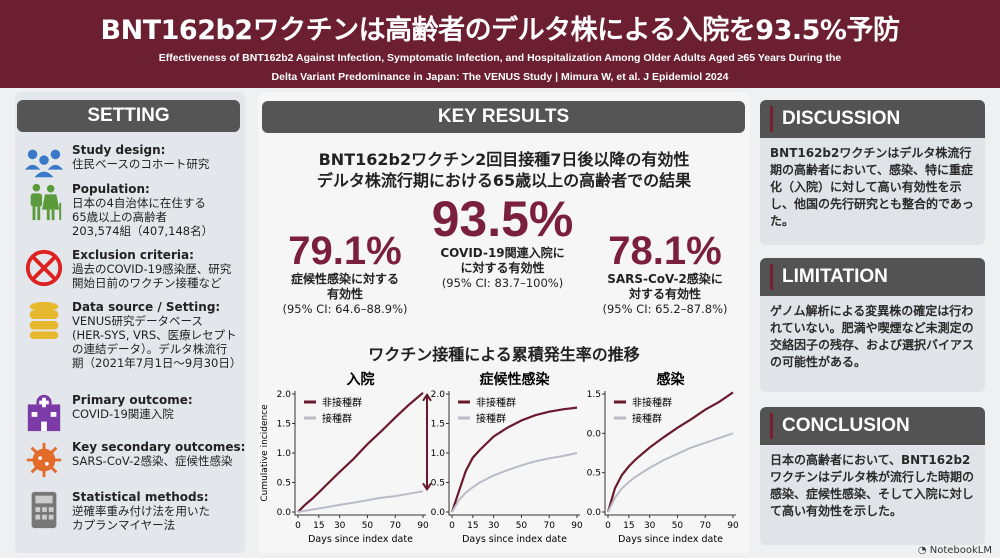  Describe the element at coordinates (159, 447) in the screenshot. I see `setting-item-label: Key secondary outcomes:` at that location.